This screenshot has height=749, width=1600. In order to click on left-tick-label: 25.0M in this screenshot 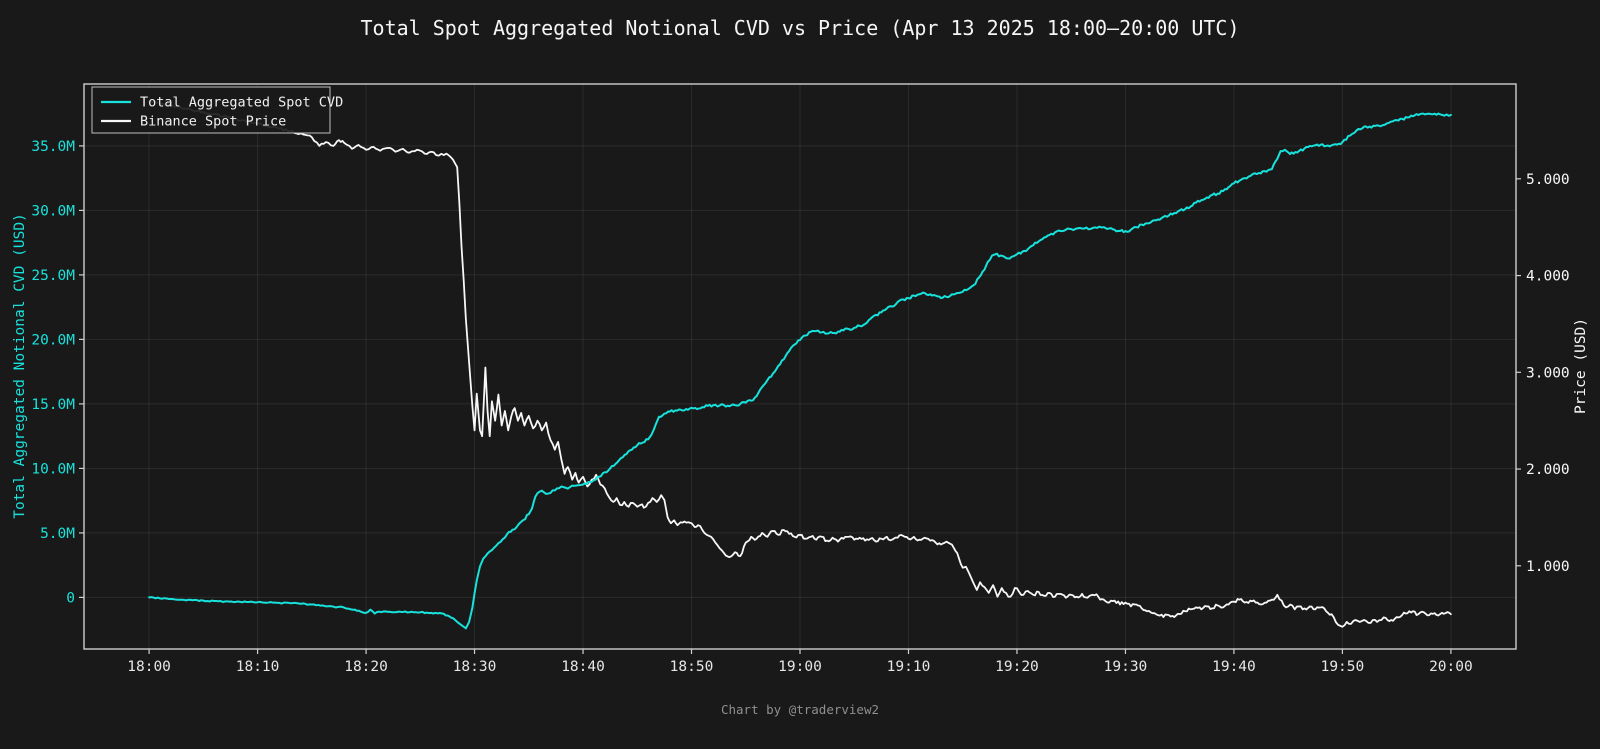, I will do `click(53, 276)`.